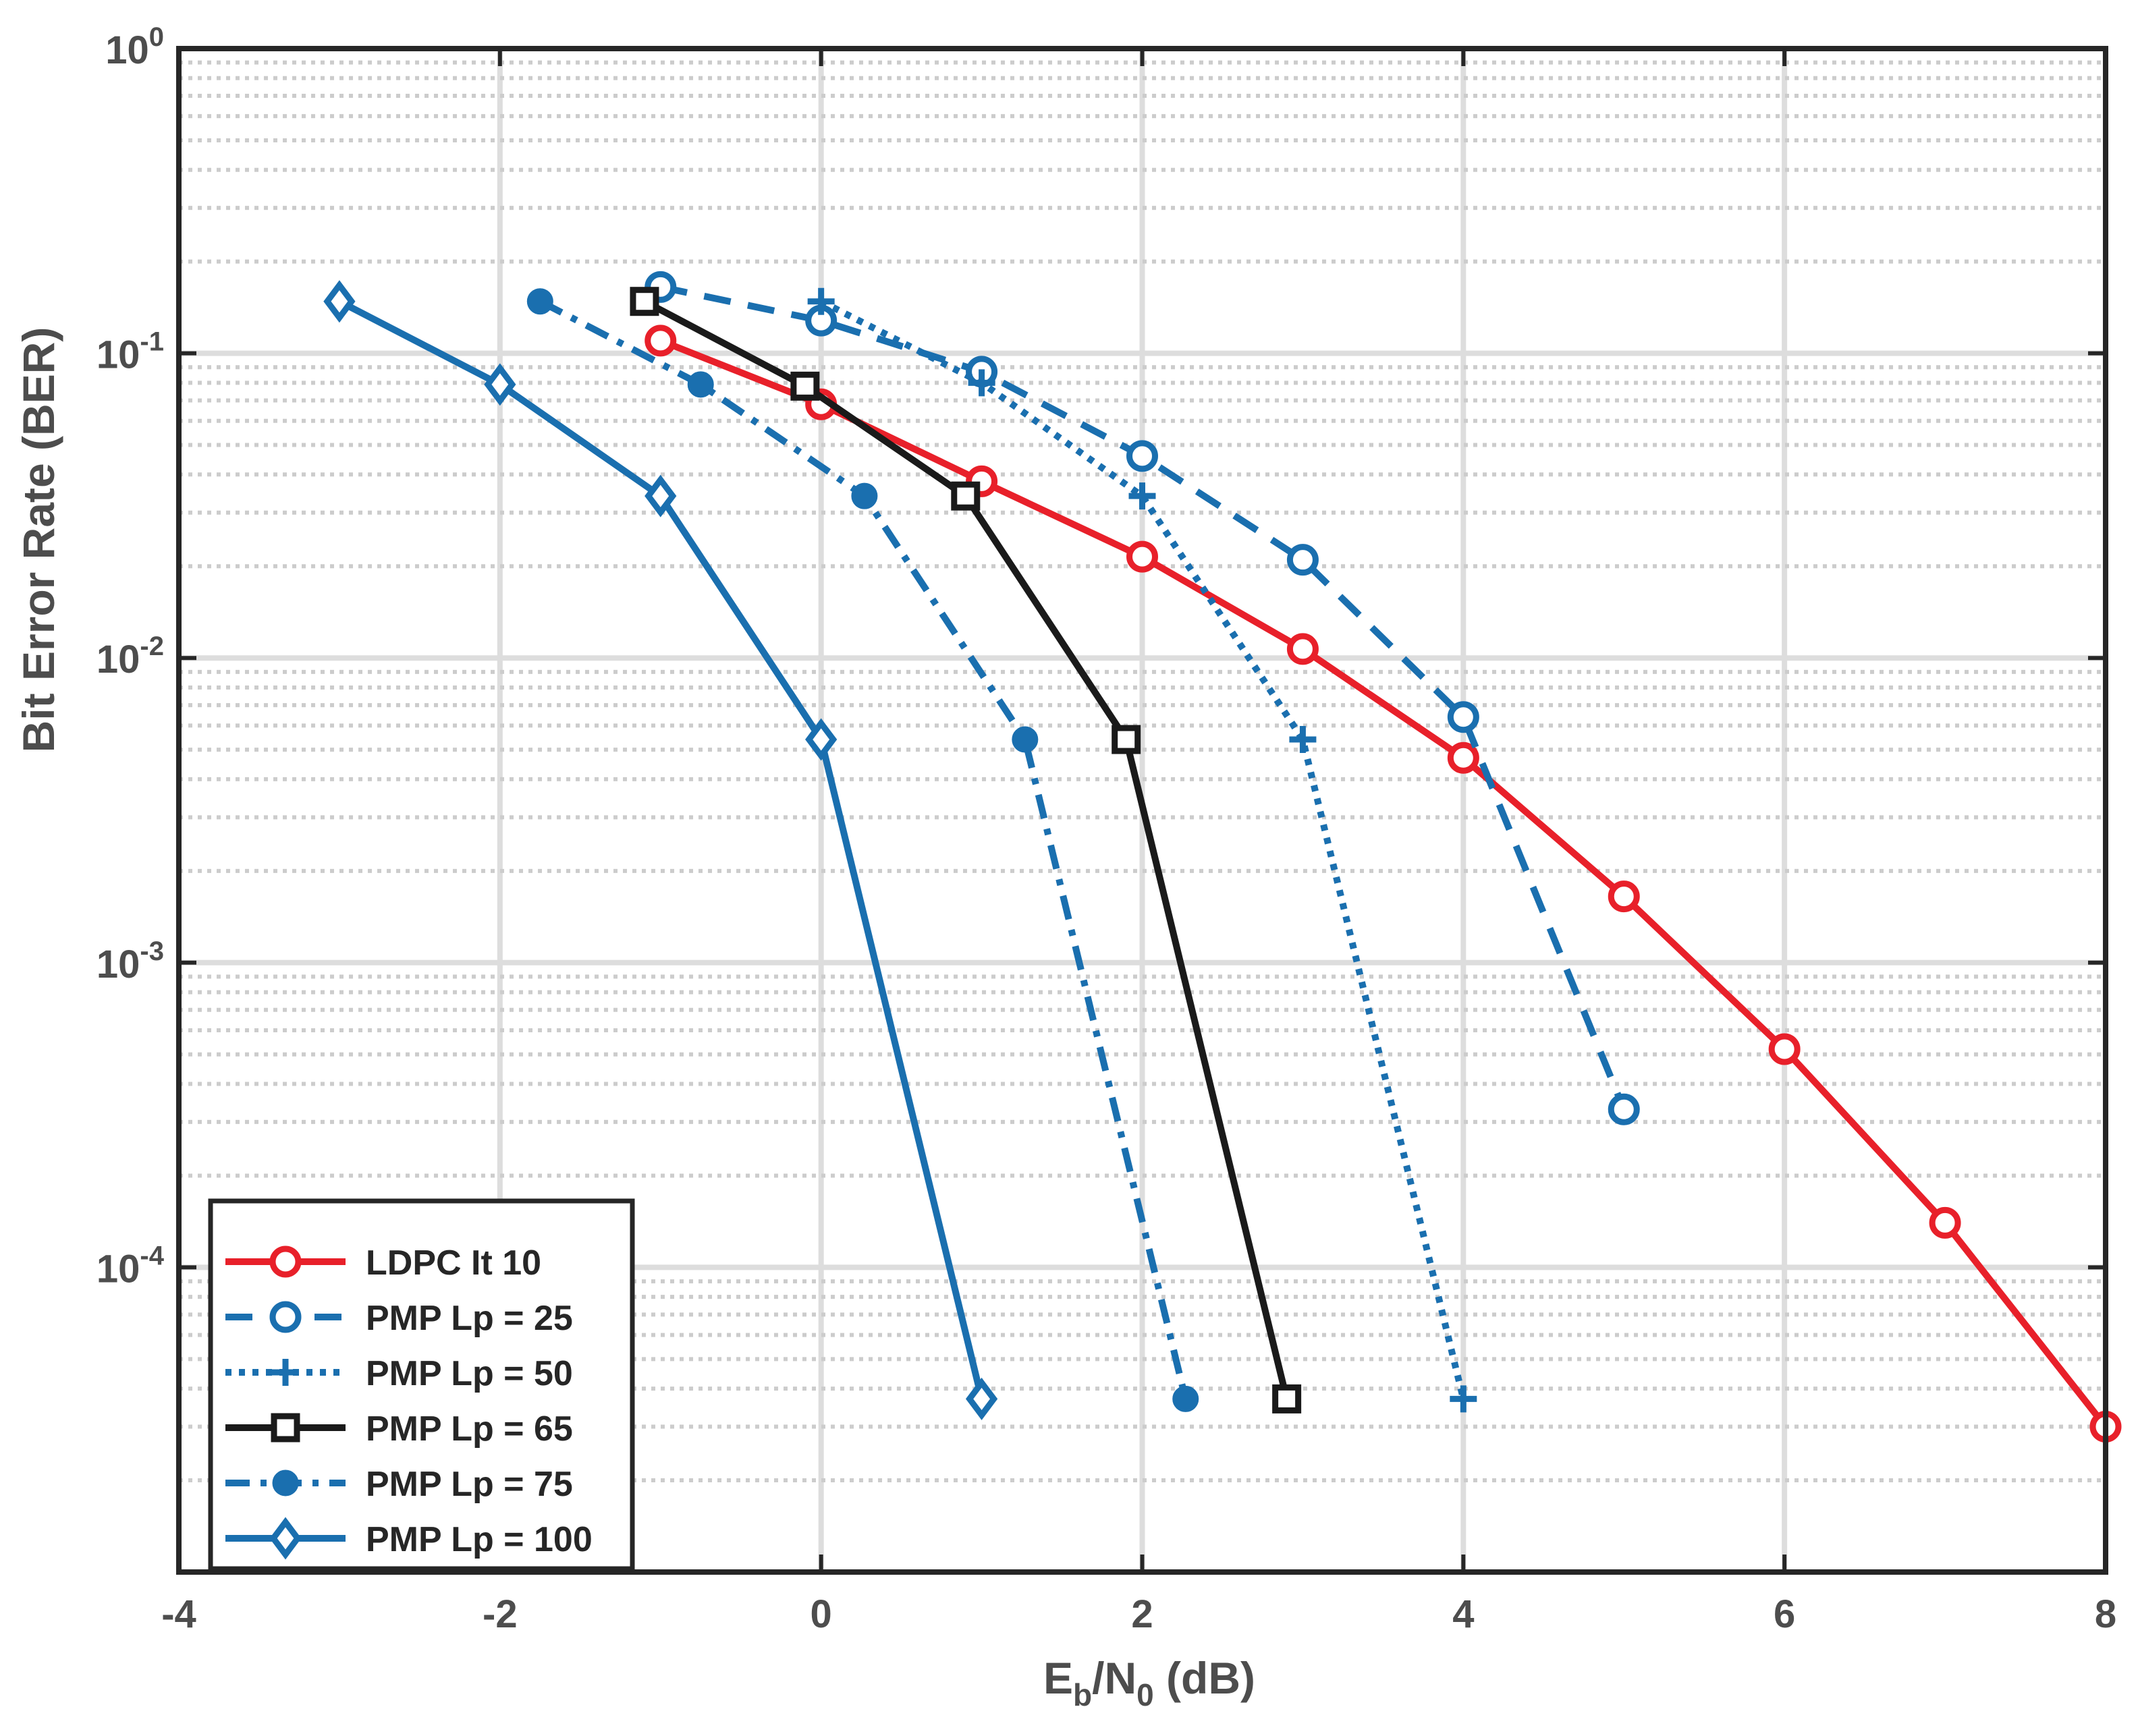 Image resolution: width=2138 pixels, height=1736 pixels. What do you see at coordinates (2105, 1614) in the screenshot?
I see `x-tick-label: 8` at bounding box center [2105, 1614].